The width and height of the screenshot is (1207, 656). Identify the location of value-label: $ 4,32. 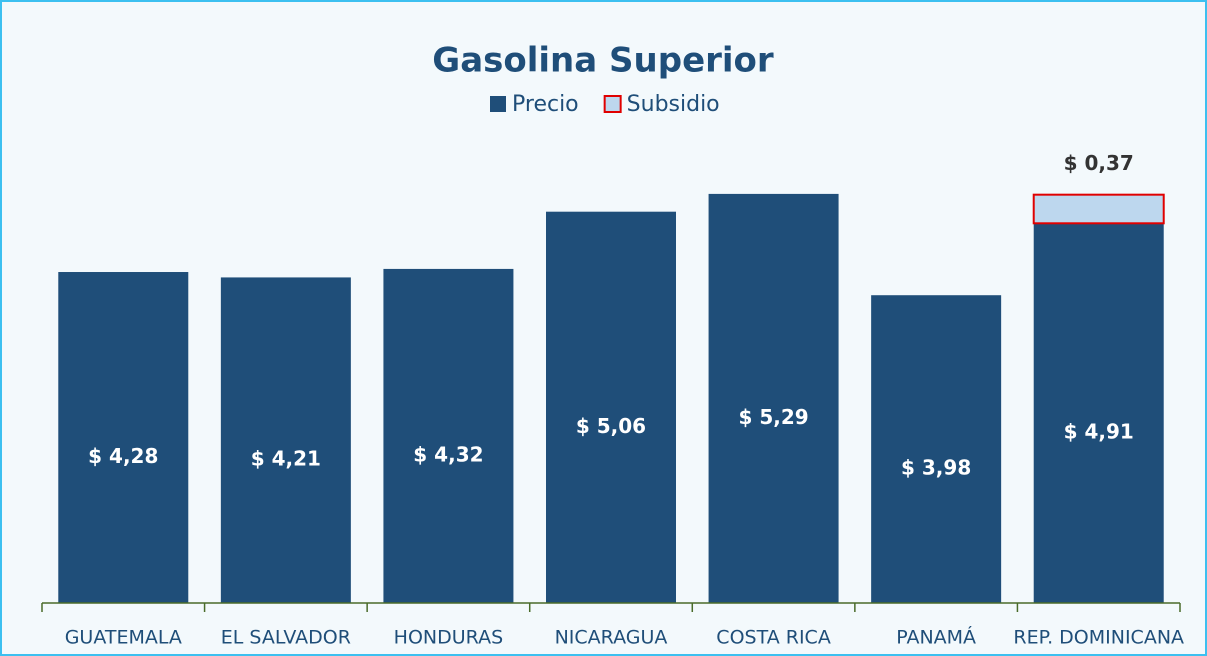
(448, 454).